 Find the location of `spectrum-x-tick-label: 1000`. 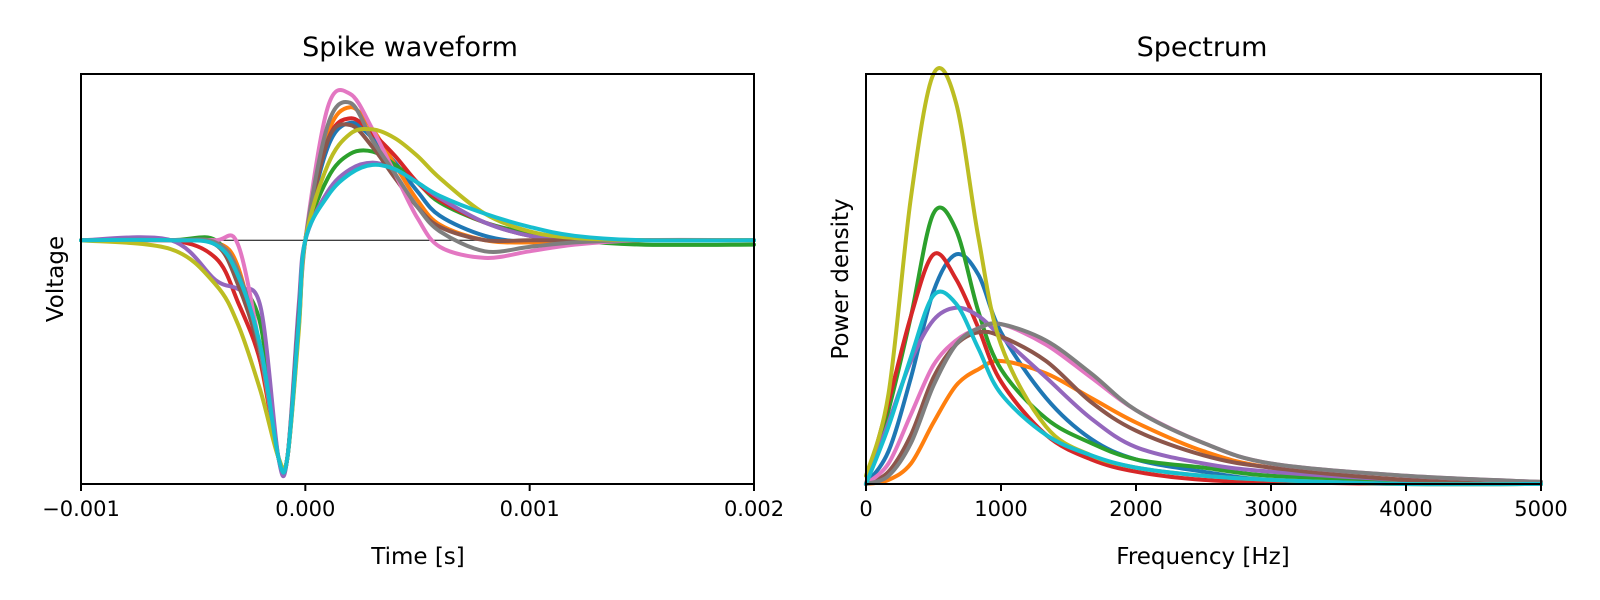

spectrum-x-tick-label: 1000 is located at coordinates (1000, 509).